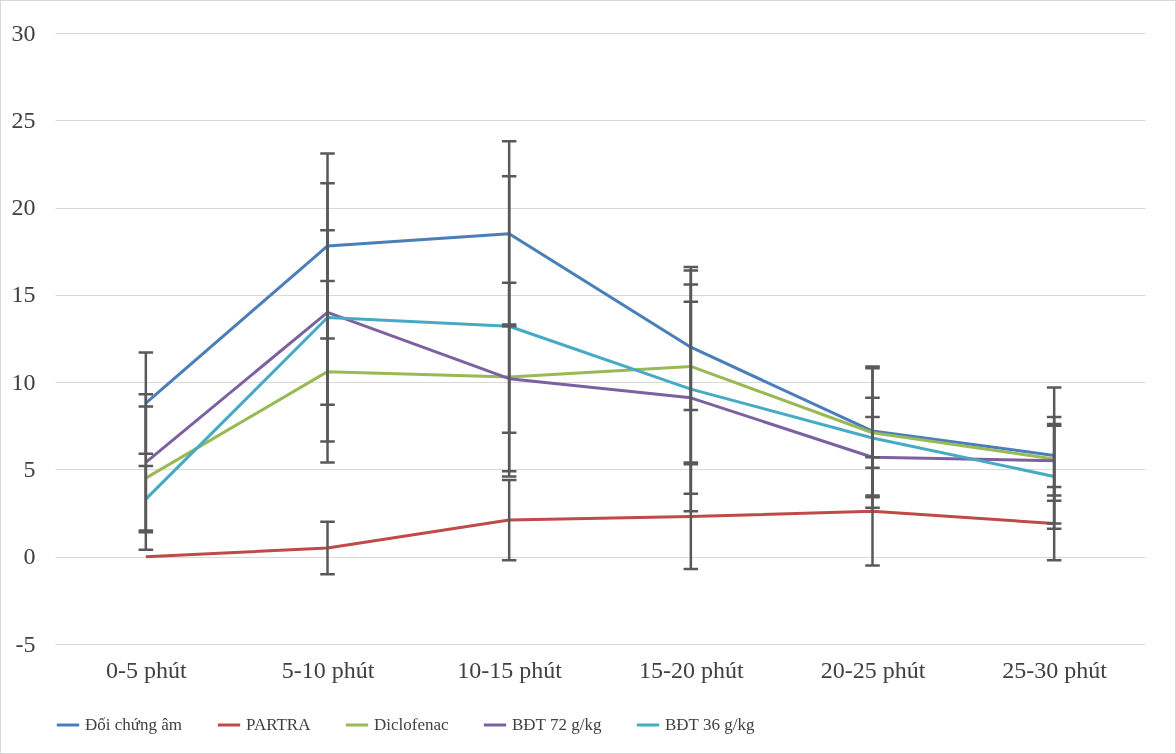  Describe the element at coordinates (600, 422) in the screenshot. I see `line-series` at that location.